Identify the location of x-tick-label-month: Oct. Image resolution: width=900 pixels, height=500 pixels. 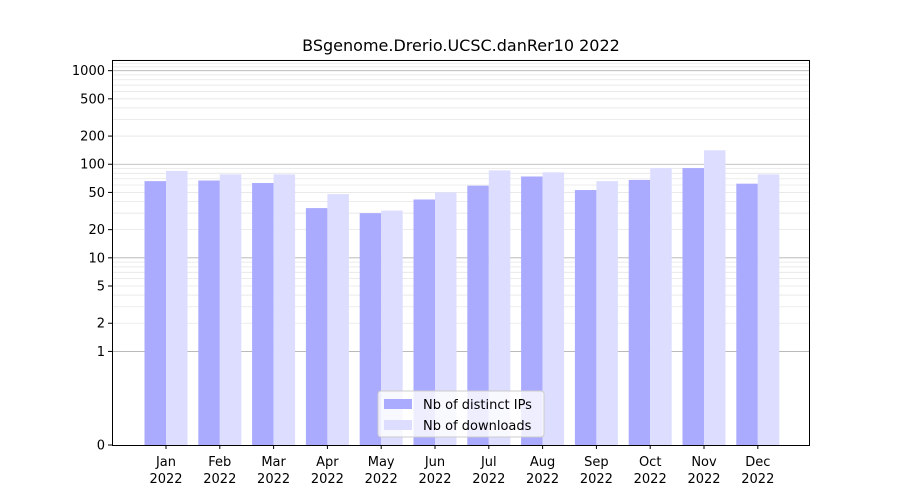
(650, 462).